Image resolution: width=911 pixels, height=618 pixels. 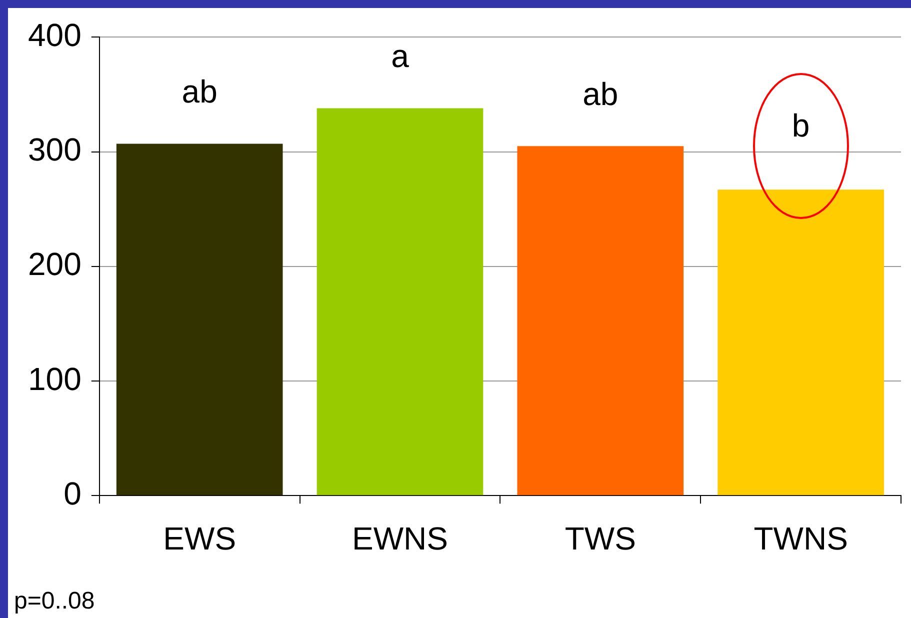 What do you see at coordinates (199, 538) in the screenshot?
I see `x-tick-label: EWS` at bounding box center [199, 538].